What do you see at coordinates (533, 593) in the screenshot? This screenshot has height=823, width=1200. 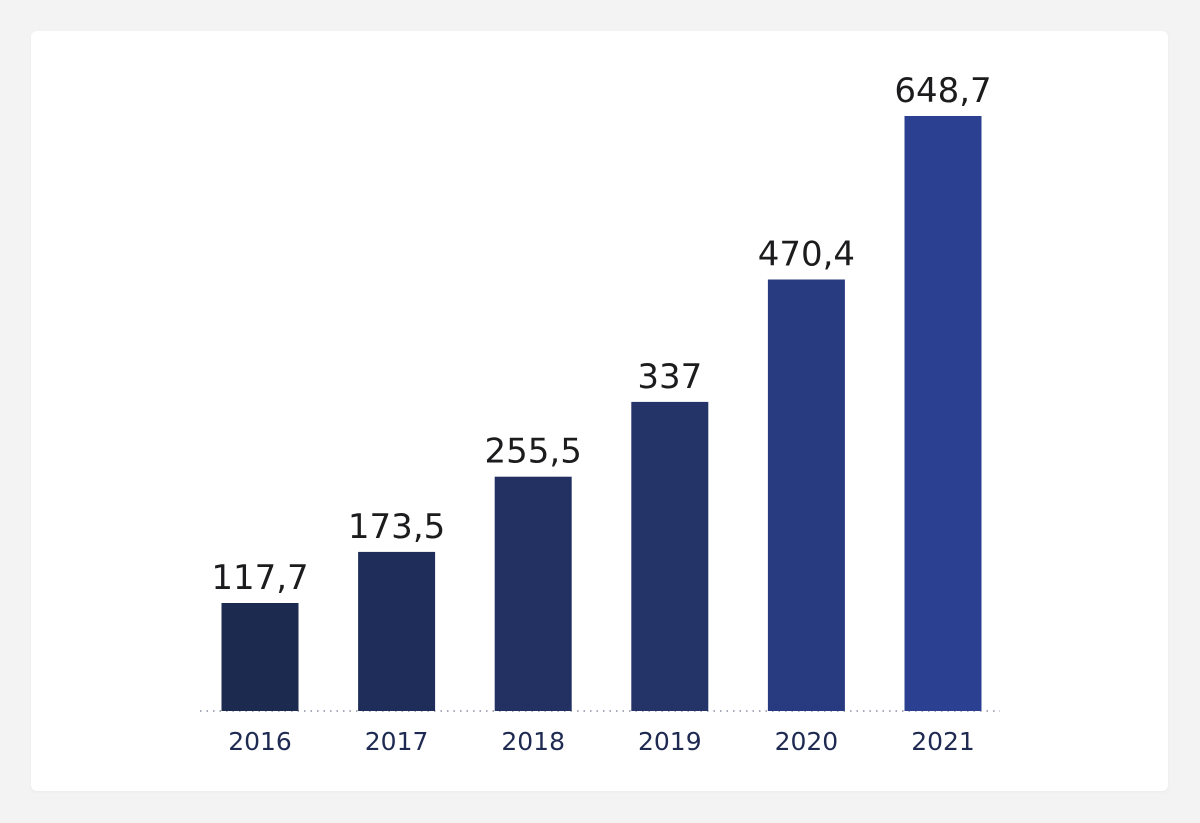 I see `bar-2018` at bounding box center [533, 593].